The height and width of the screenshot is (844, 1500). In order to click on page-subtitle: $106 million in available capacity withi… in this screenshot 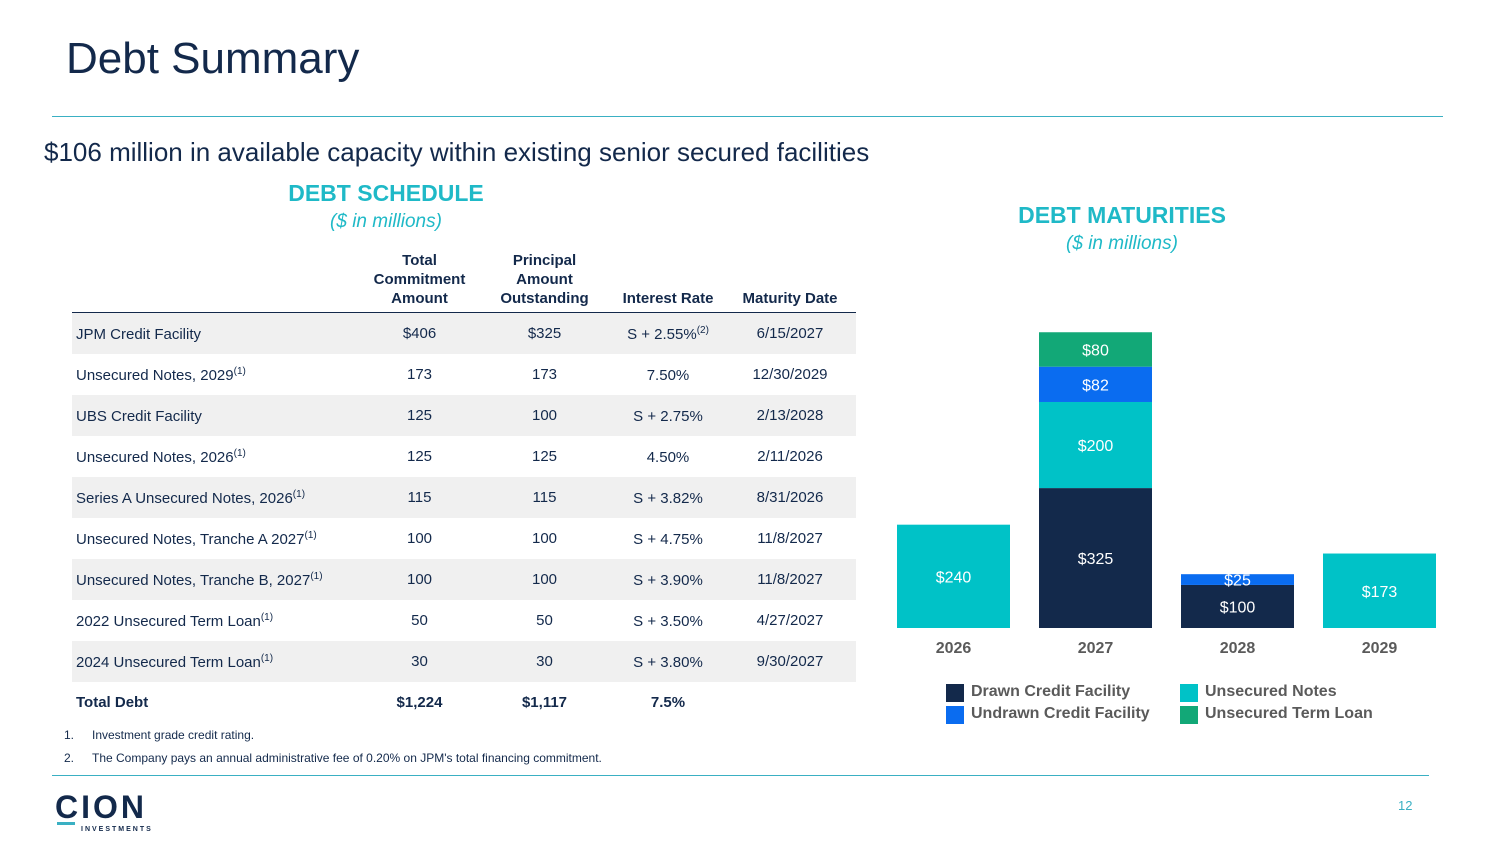, I will do `click(457, 152)`.